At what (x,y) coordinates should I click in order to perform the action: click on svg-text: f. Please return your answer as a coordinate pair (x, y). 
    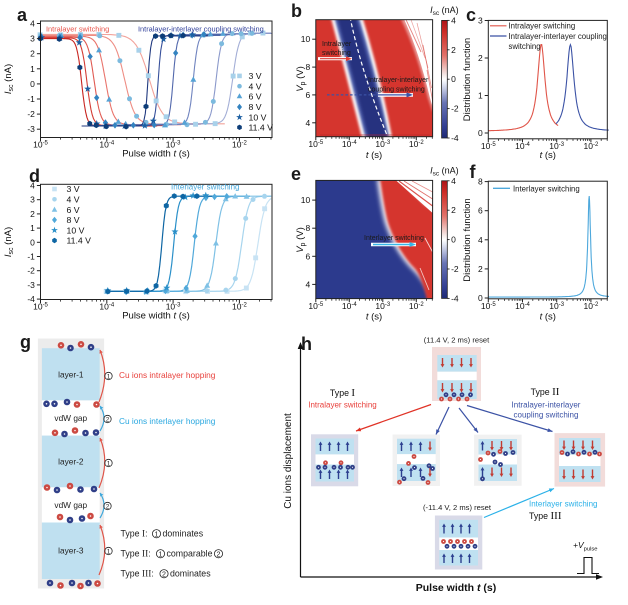
    Looking at the image, I should click on (473, 172).